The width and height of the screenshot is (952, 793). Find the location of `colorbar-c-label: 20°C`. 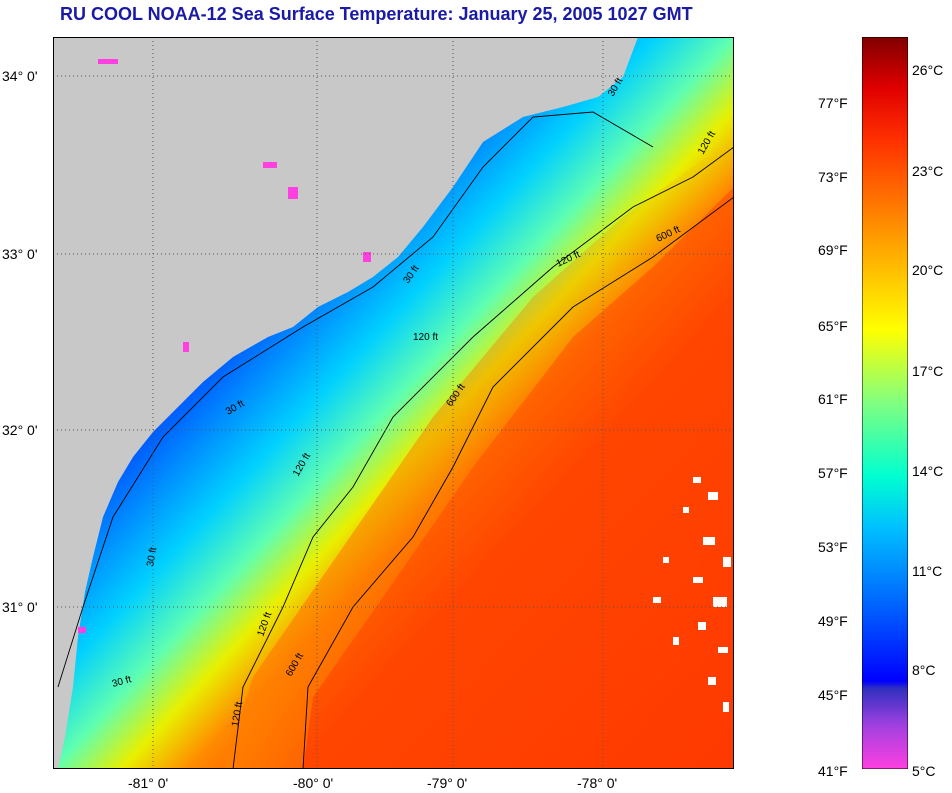

colorbar-c-label: 20°C is located at coordinates (928, 270).